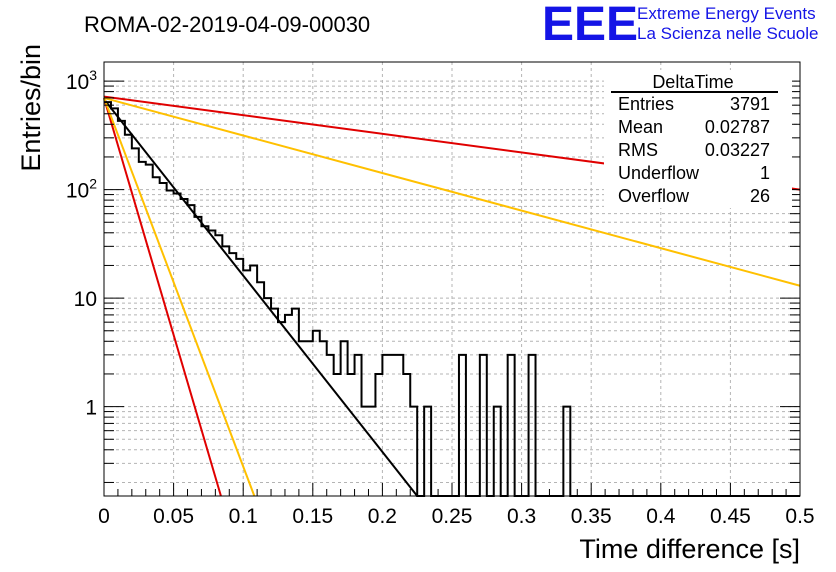 This screenshot has height=572, width=836. I want to click on stats-value-overflow: 26, so click(760, 196).